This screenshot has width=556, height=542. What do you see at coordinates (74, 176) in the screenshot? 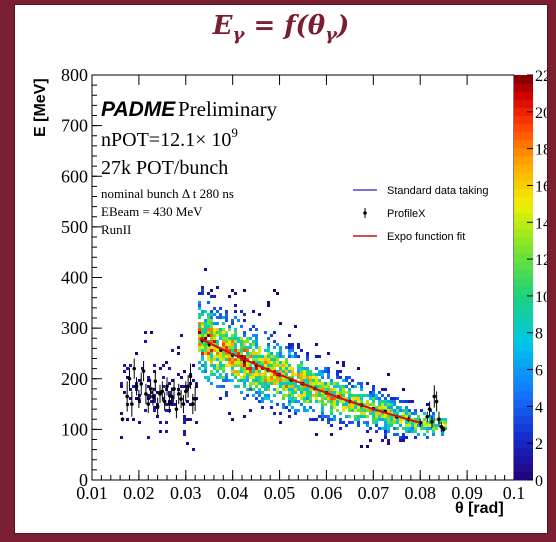
I see `y-tick-label: 600` at bounding box center [74, 176].